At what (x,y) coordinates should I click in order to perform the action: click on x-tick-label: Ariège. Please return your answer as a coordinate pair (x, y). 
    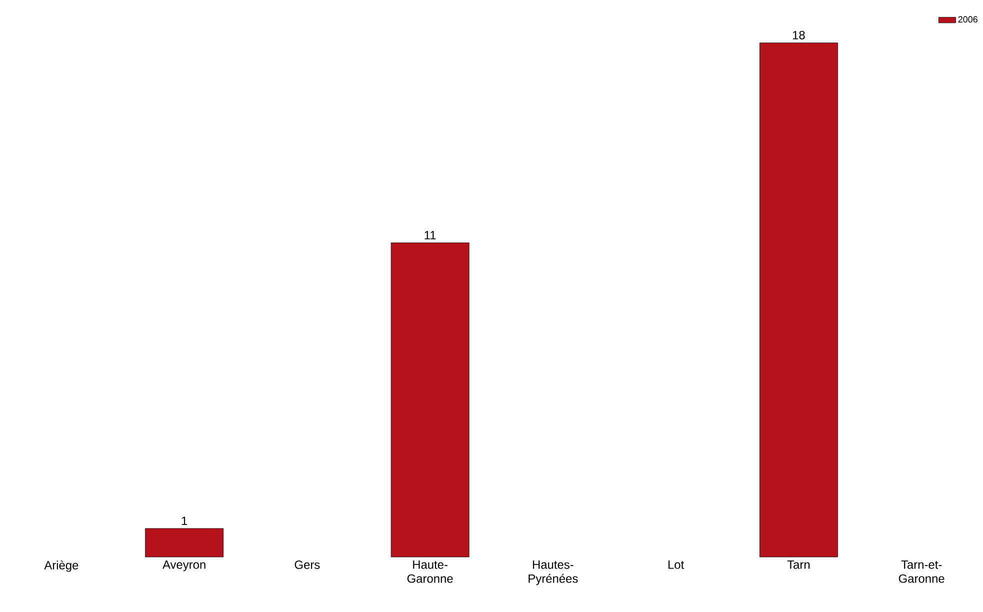
    Looking at the image, I should click on (61, 566).